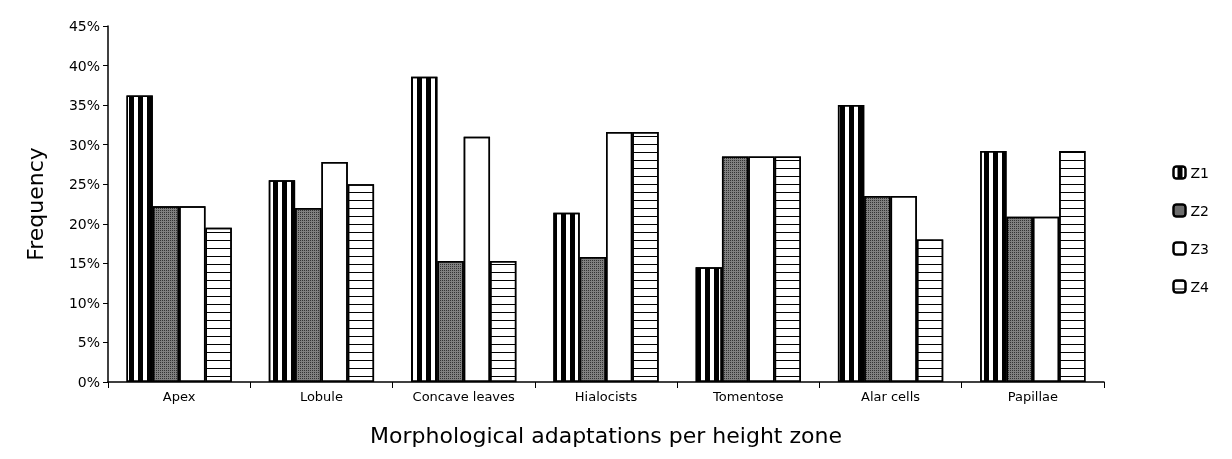  Describe the element at coordinates (891, 396) in the screenshot. I see `x-tick-label: Alar cells` at that location.